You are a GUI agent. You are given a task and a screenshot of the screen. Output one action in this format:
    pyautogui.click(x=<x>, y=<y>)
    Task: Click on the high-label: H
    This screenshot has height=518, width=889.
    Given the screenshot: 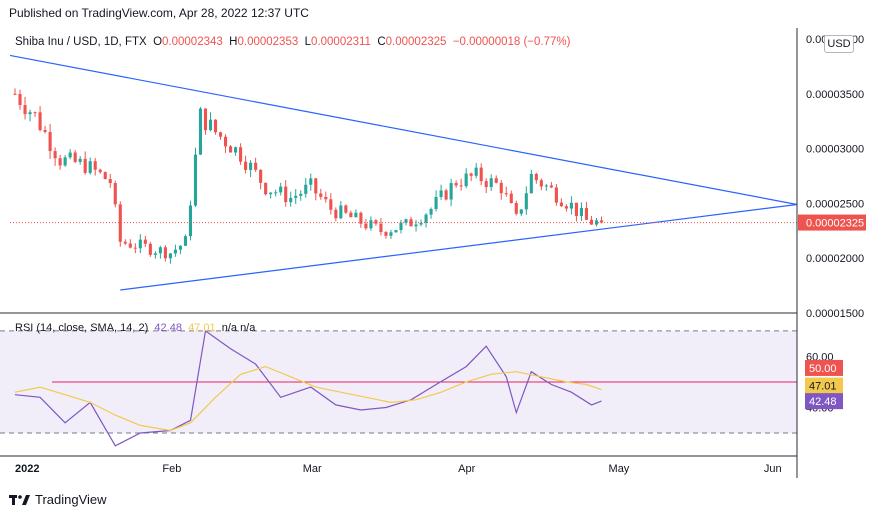 What is the action you would take?
    pyautogui.click(x=233, y=42)
    